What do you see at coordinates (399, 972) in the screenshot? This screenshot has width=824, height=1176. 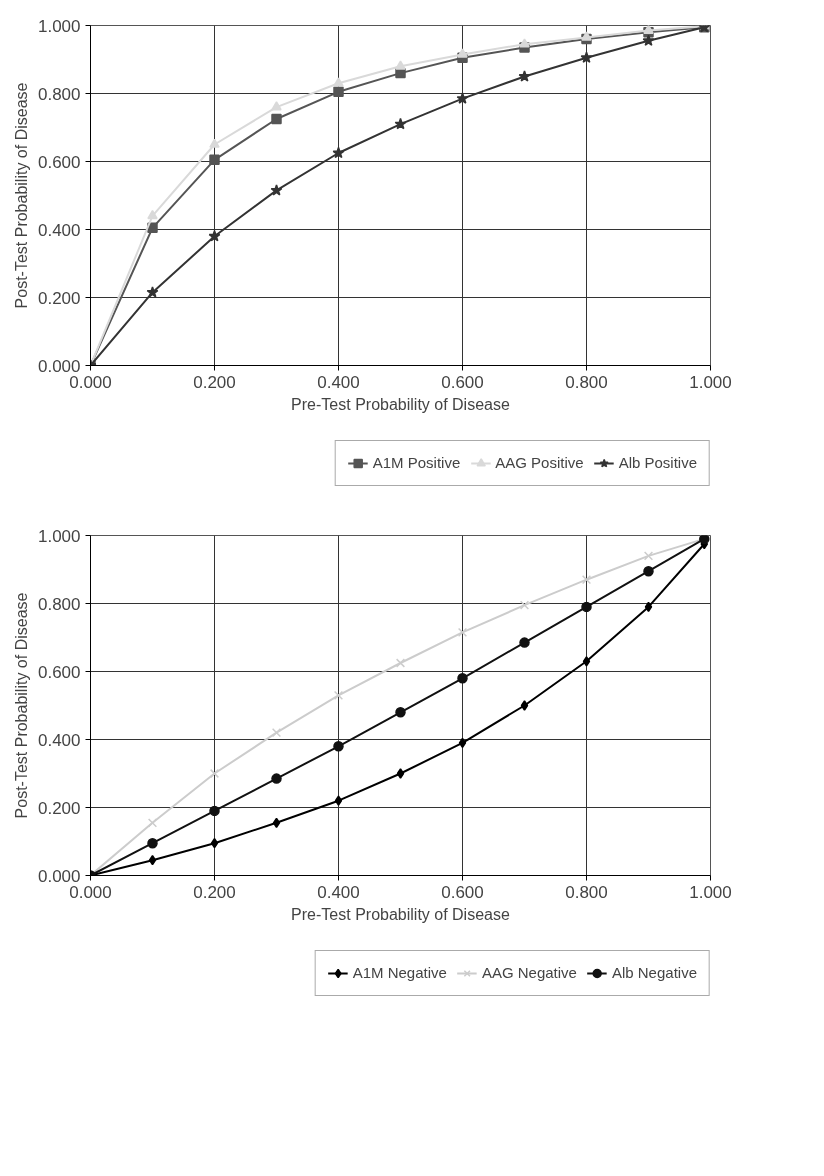 I see `legend-label: A1M Negative` at bounding box center [399, 972].